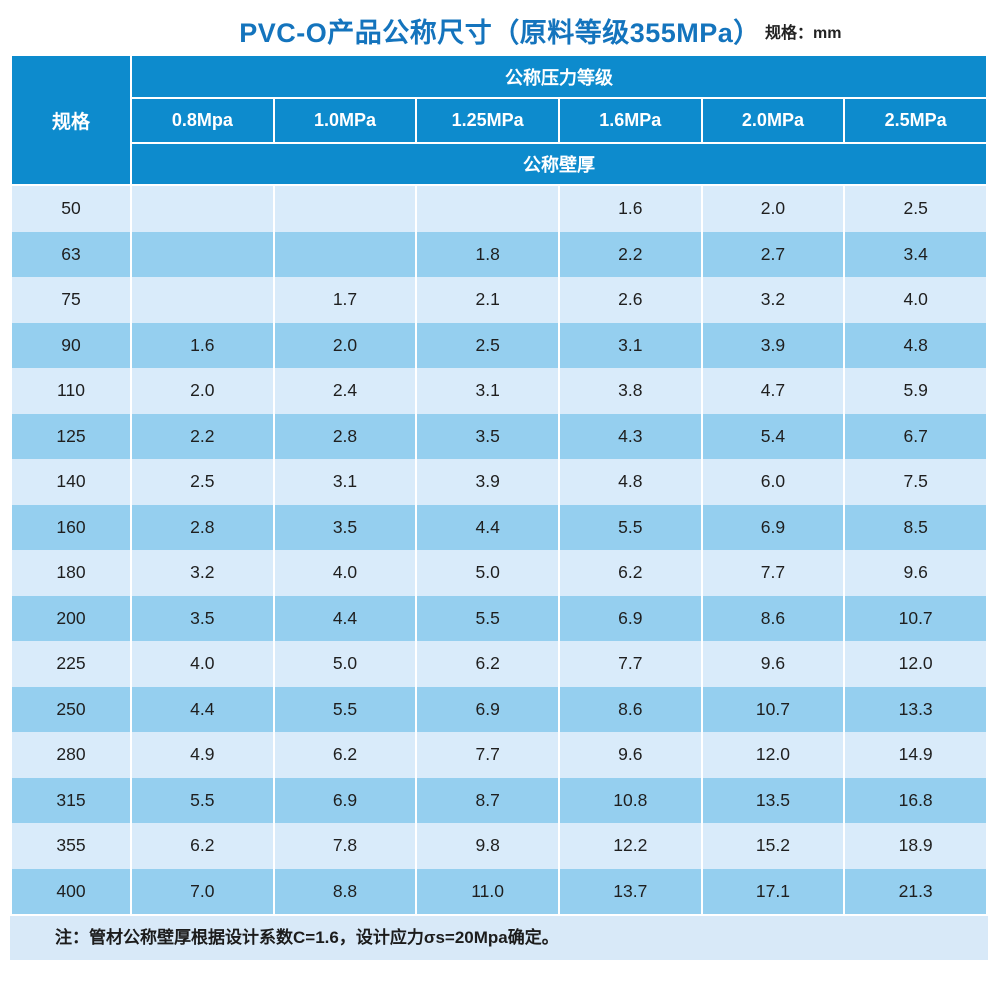 Image resolution: width=1000 pixels, height=984 pixels. What do you see at coordinates (345, 121) in the screenshot?
I see `pressure-column-header: 1.0MPa` at bounding box center [345, 121].